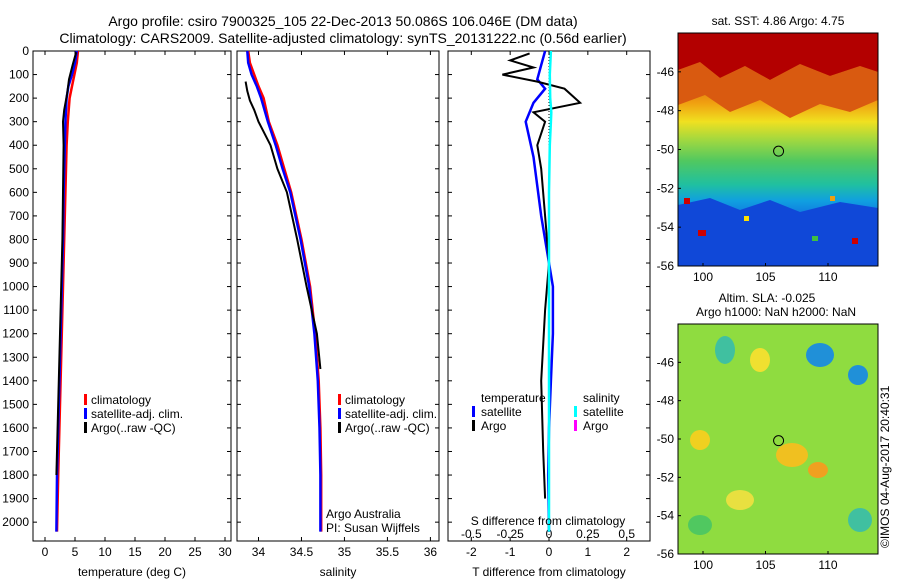 This screenshot has height=585, width=900. I want to click on sst-map, so click(778, 149).